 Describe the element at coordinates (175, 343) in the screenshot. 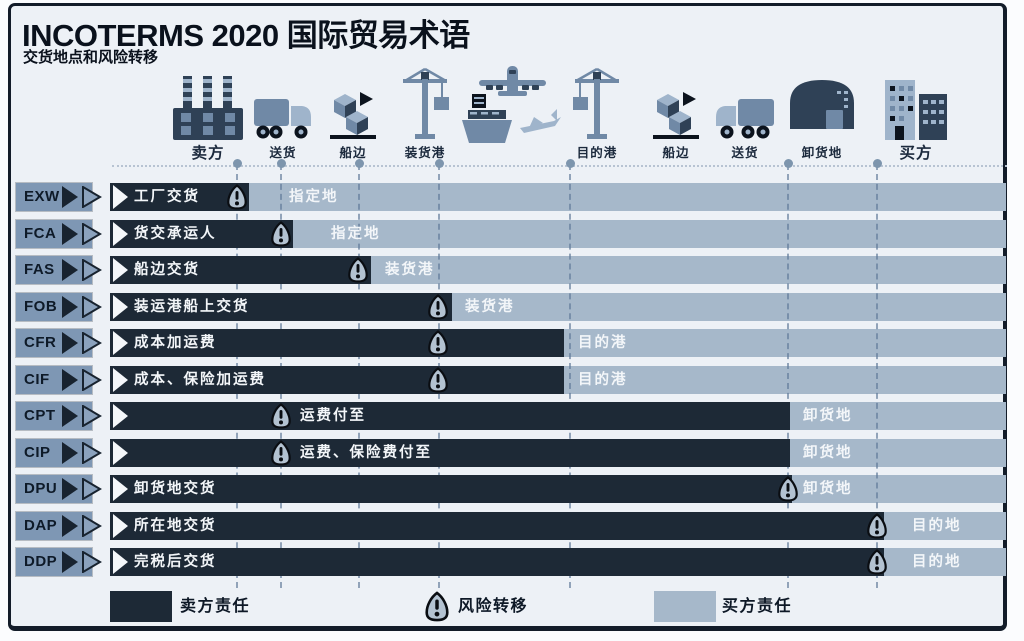

I see `seller-bar-label: 成本加运费` at that location.